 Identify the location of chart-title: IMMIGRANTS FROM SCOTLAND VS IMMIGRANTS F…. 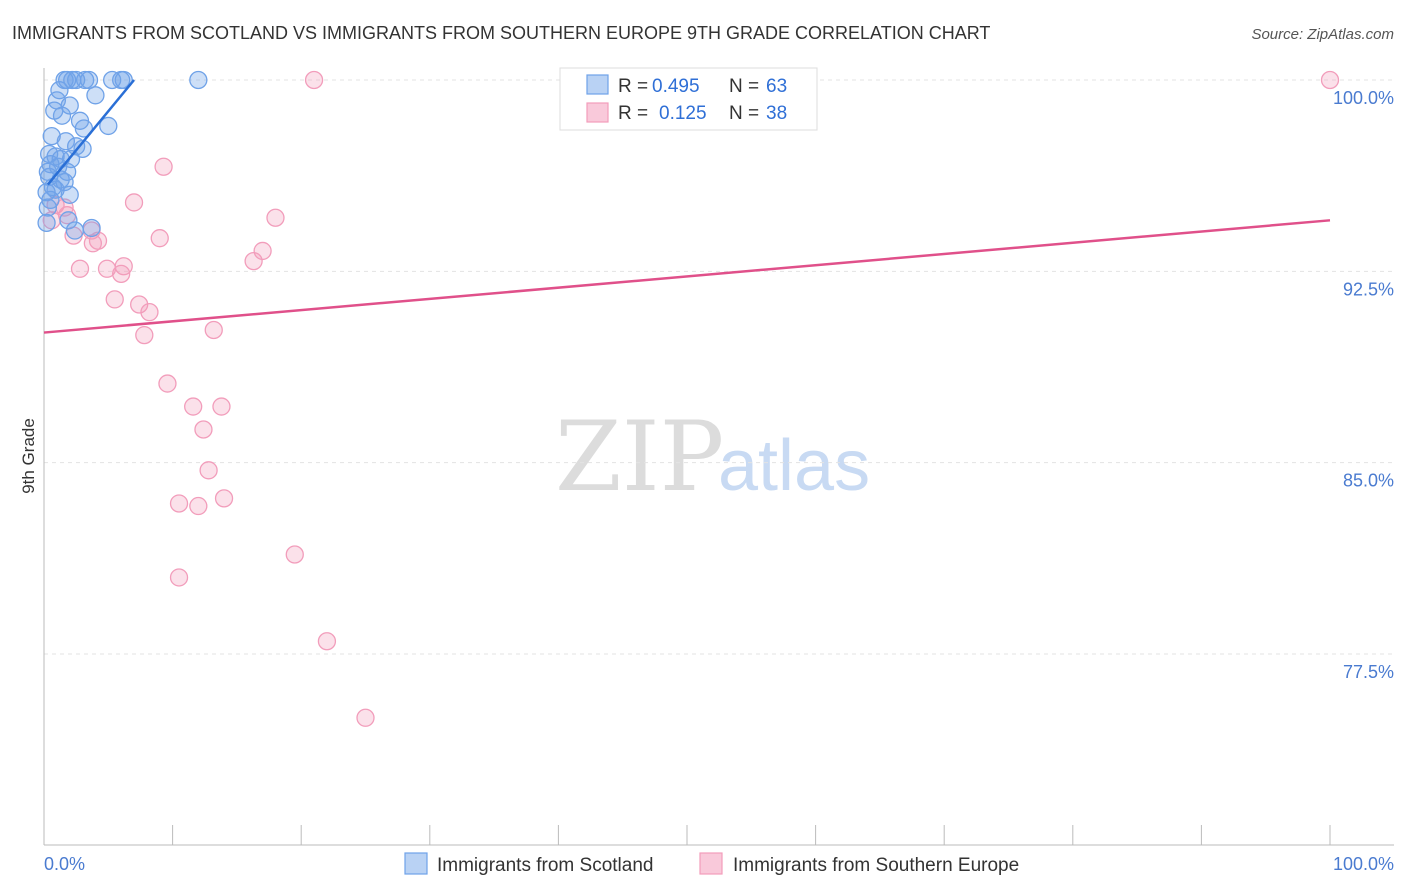
(501, 33).